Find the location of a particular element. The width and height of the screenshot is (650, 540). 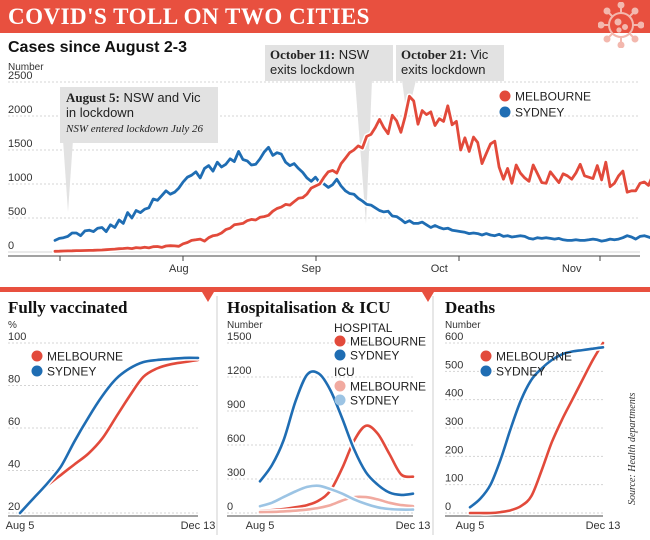

icu-legend-melbourne-marker is located at coordinates (340, 386).